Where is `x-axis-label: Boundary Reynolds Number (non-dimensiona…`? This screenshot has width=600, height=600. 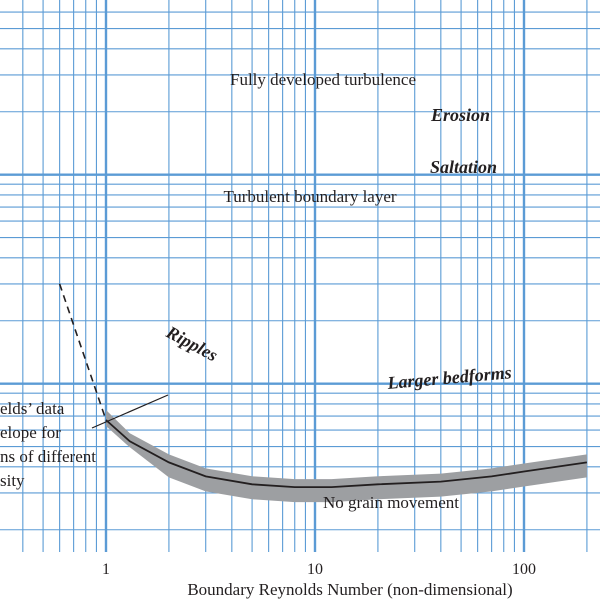
x-axis-label: Boundary Reynolds Number (non-dimensiona… is located at coordinates (349, 589).